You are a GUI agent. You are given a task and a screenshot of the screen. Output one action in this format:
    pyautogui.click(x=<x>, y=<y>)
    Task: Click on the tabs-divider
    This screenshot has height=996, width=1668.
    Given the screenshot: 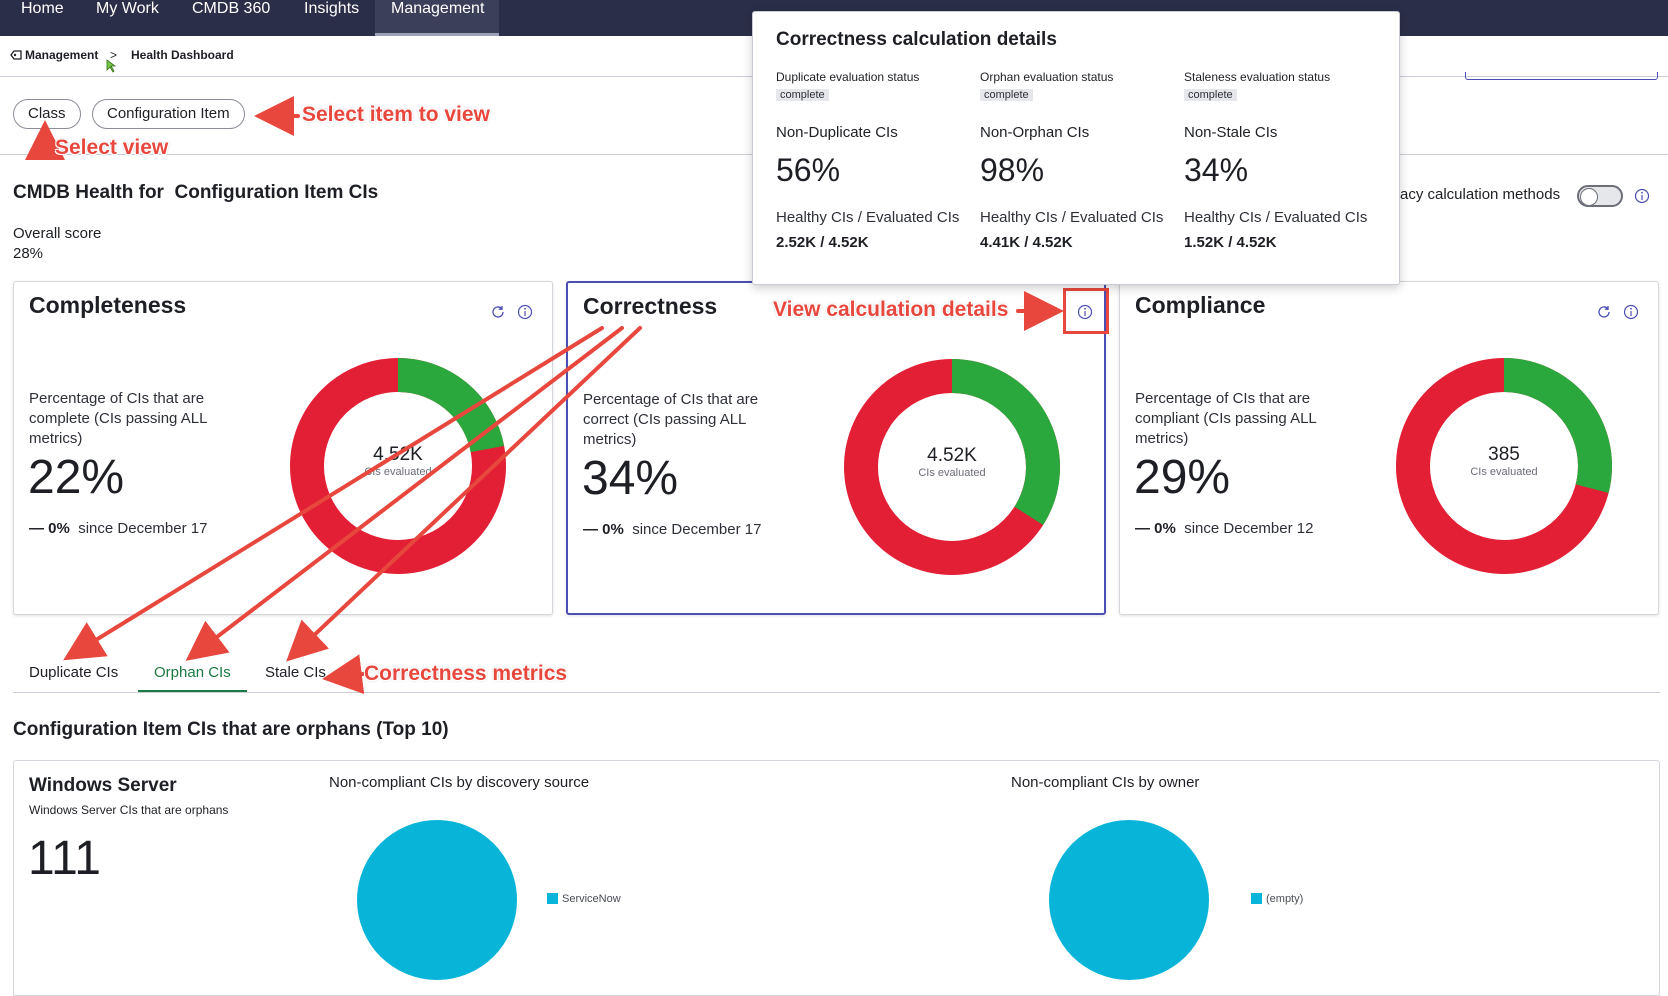 What is the action you would take?
    pyautogui.click(x=836, y=692)
    